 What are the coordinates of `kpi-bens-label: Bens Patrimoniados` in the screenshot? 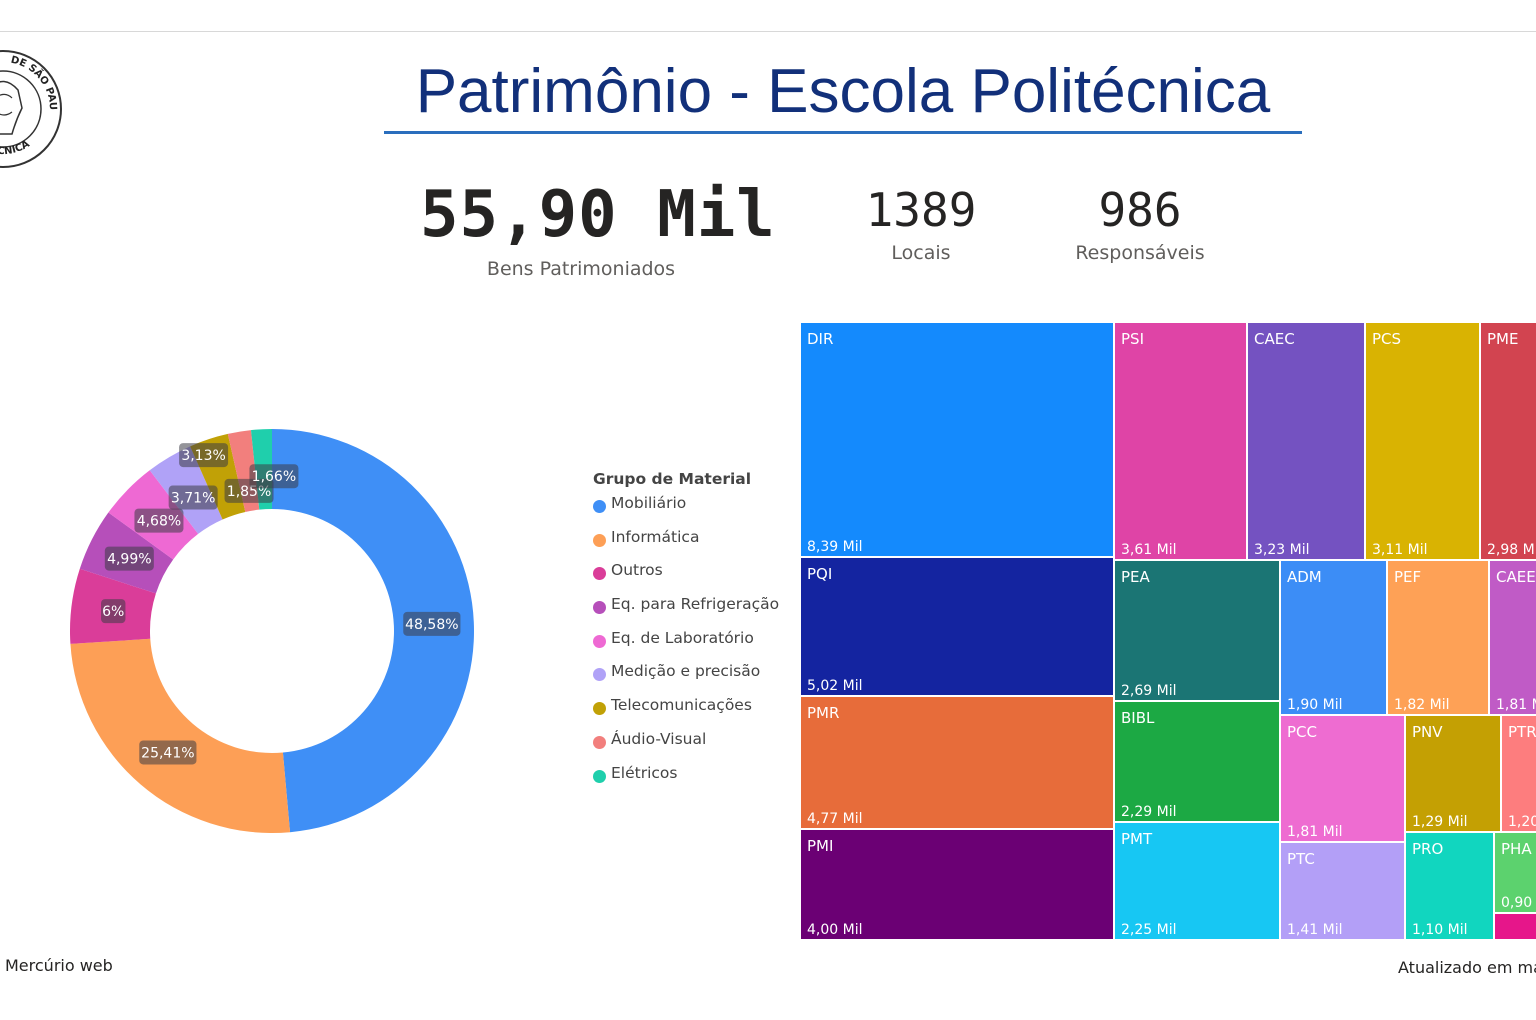 It's located at (581, 269).